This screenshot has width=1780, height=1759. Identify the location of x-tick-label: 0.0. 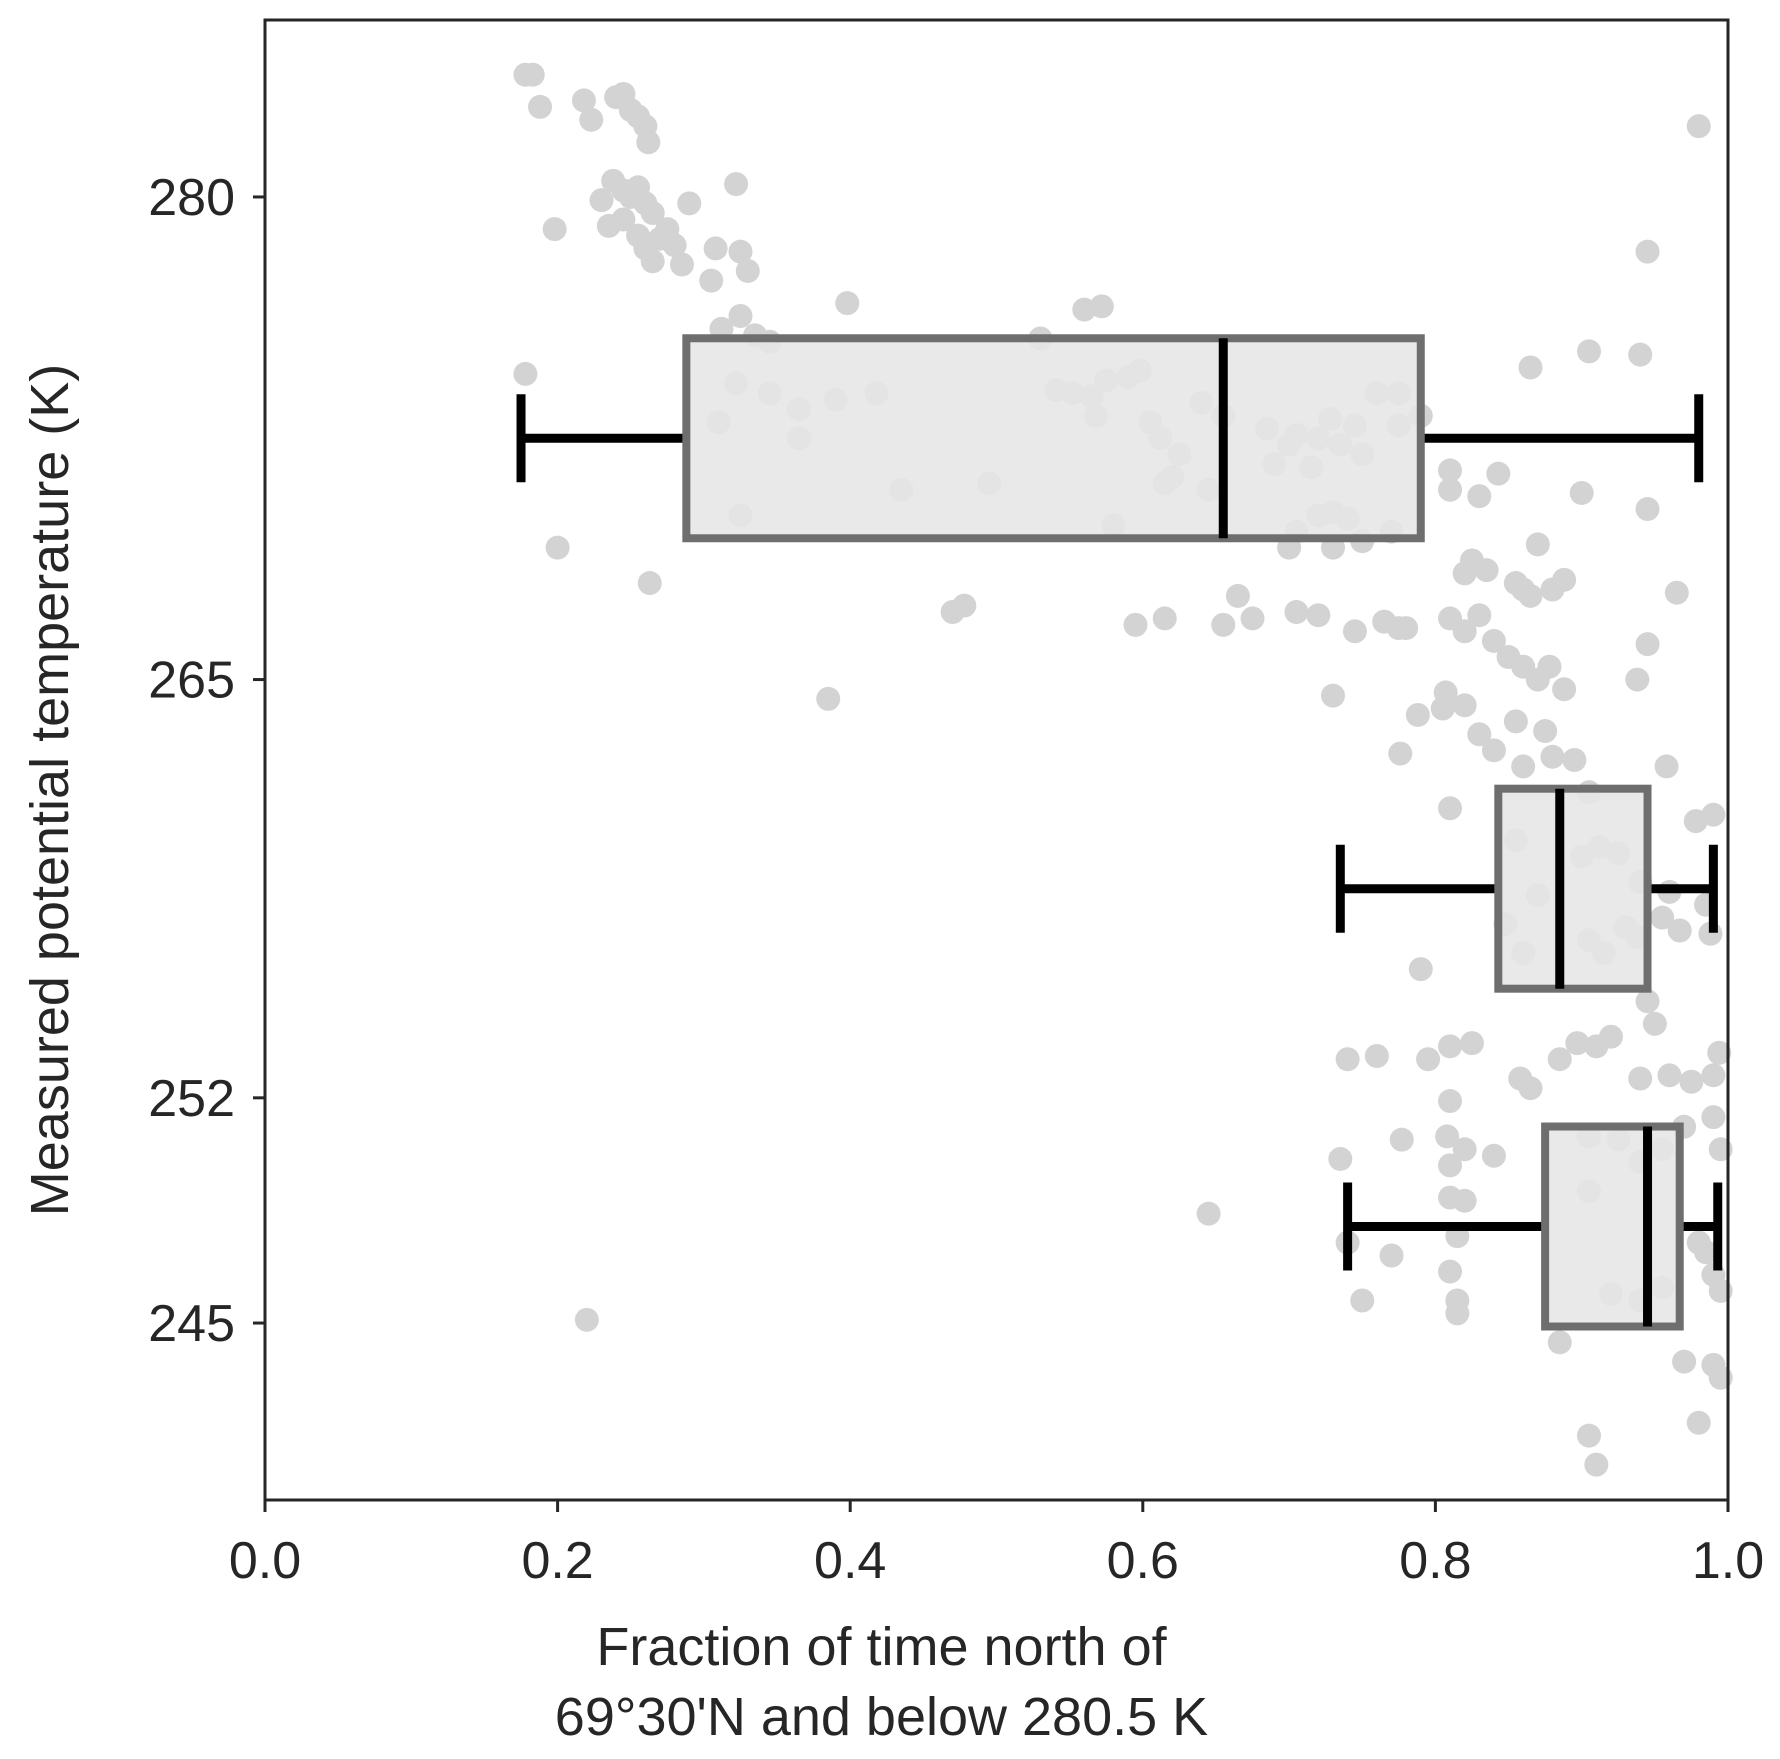
(265, 1561).